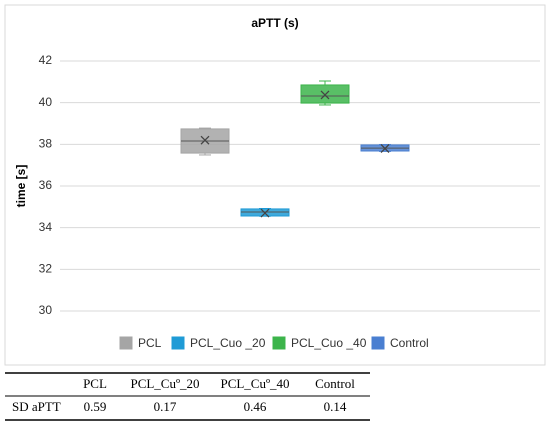 The image size is (550, 426). Describe the element at coordinates (46, 60) in the screenshot. I see `y-tick-label: 42` at that location.